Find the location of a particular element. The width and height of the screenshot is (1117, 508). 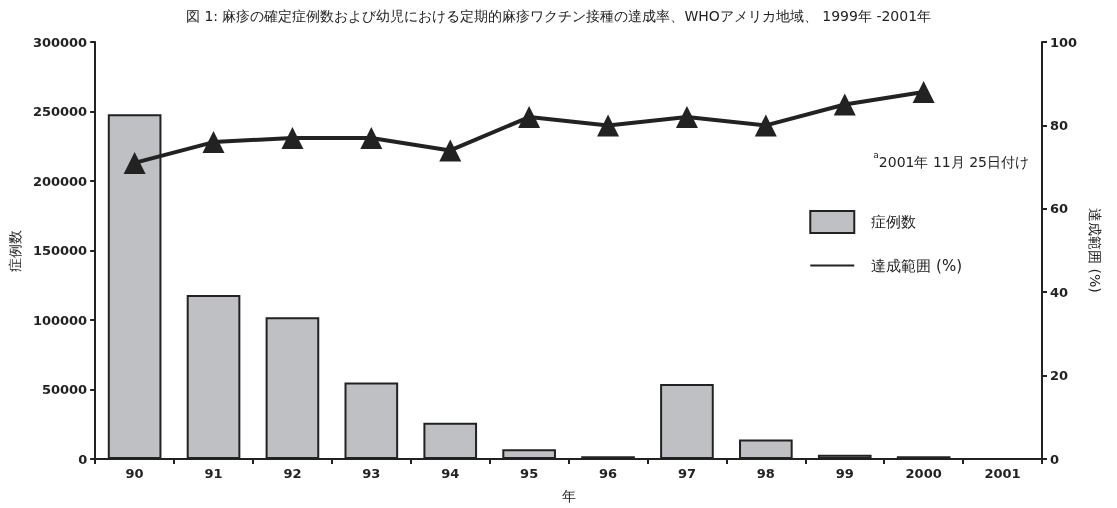

y-tick-label: 300000 is located at coordinates (60, 42).